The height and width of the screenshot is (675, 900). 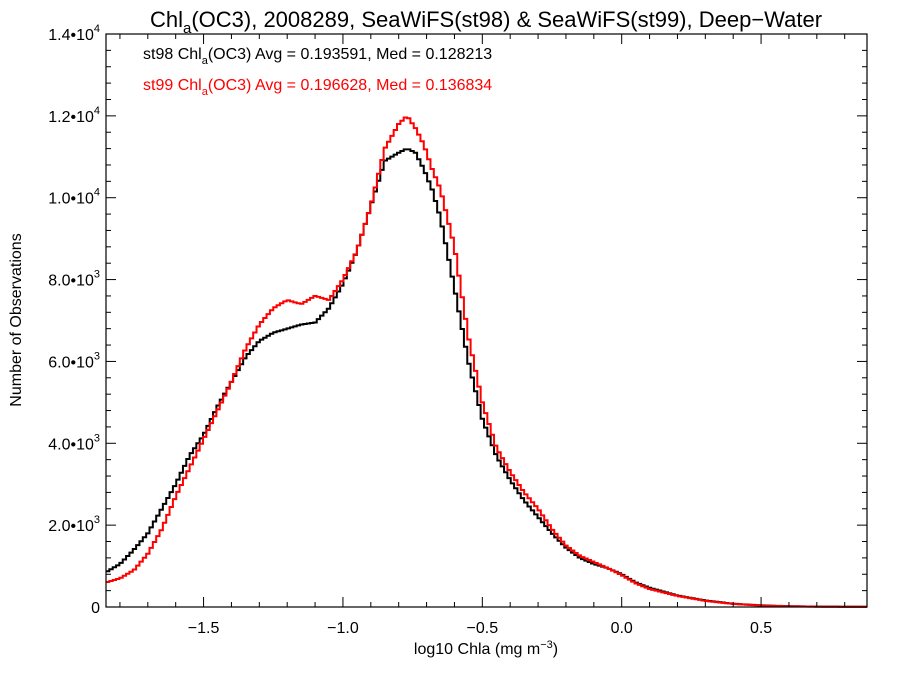 I want to click on y-tick-label: 8.0•103, so click(x=74, y=279).